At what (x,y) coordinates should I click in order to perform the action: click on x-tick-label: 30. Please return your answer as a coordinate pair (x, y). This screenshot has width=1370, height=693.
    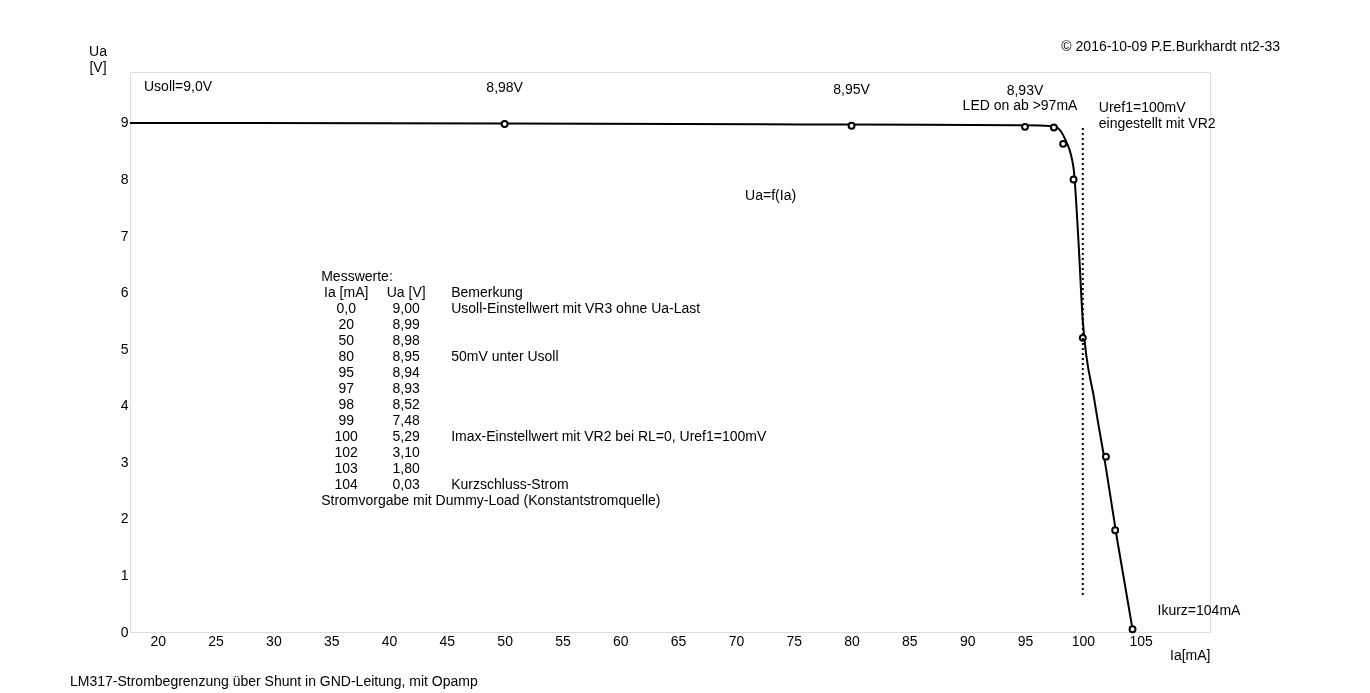
    Looking at the image, I should click on (274, 640).